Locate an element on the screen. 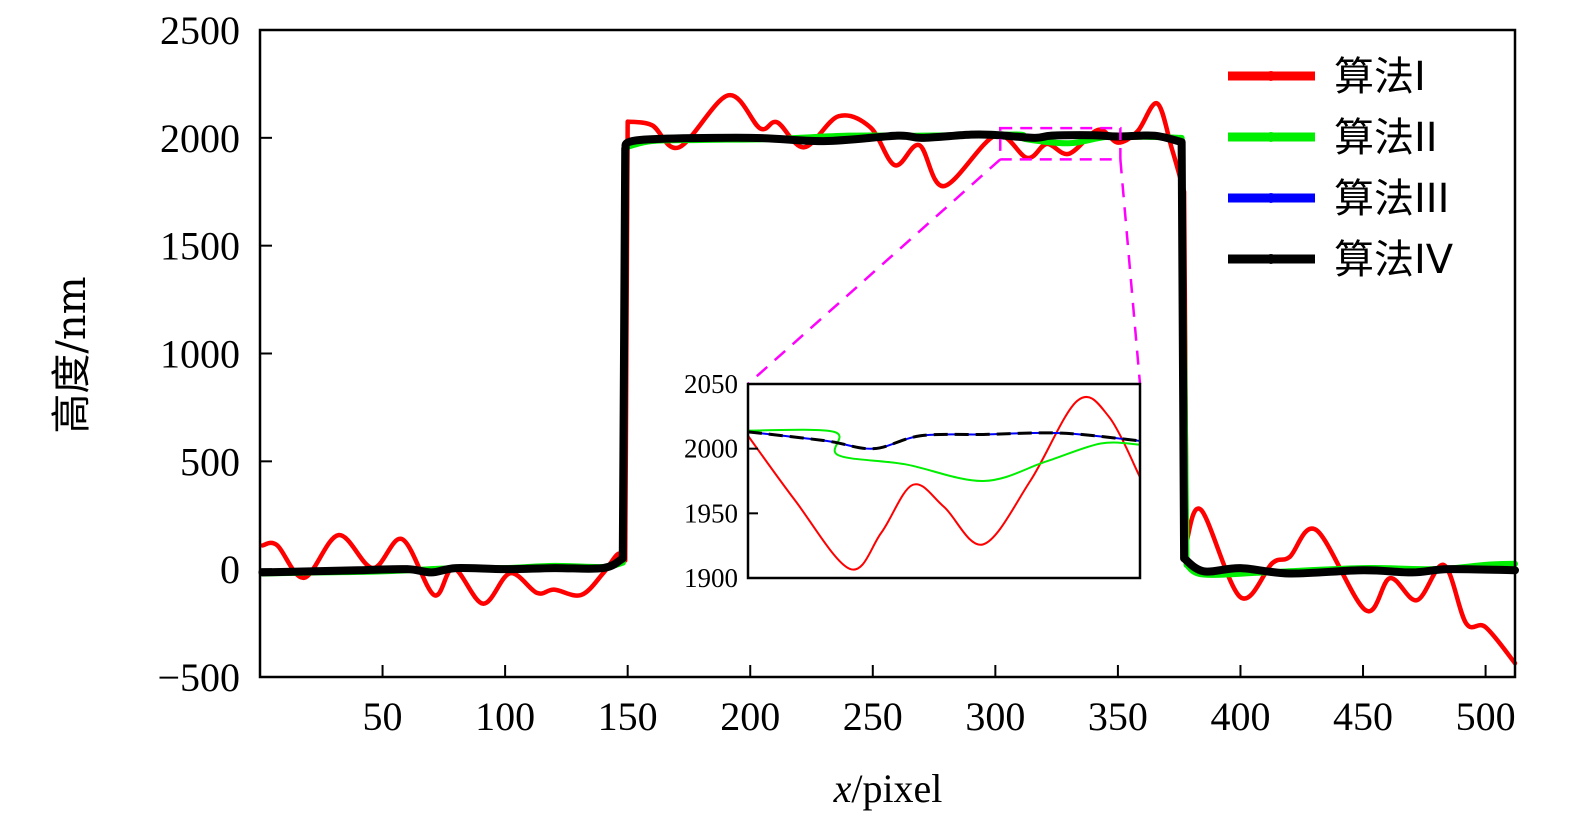 The height and width of the screenshot is (827, 1575). y-tick-label: 1000 is located at coordinates (200, 354).